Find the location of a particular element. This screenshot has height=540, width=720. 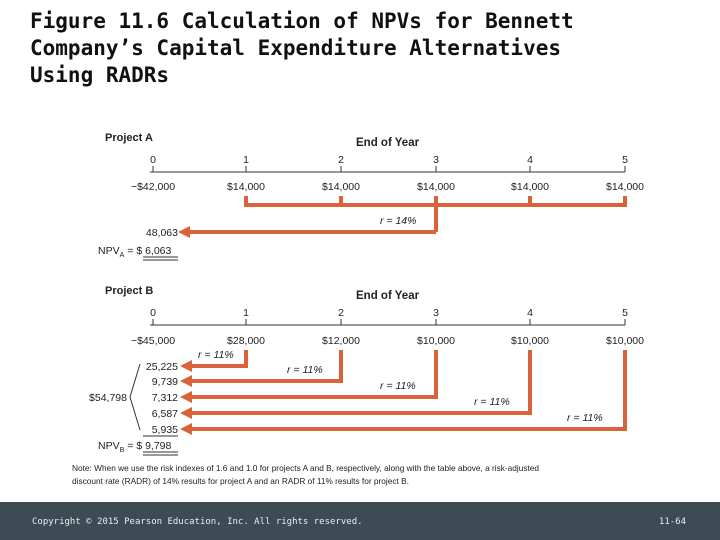

project-a-npv-label: NPVA = $ 6,063 is located at coordinates (135, 252).